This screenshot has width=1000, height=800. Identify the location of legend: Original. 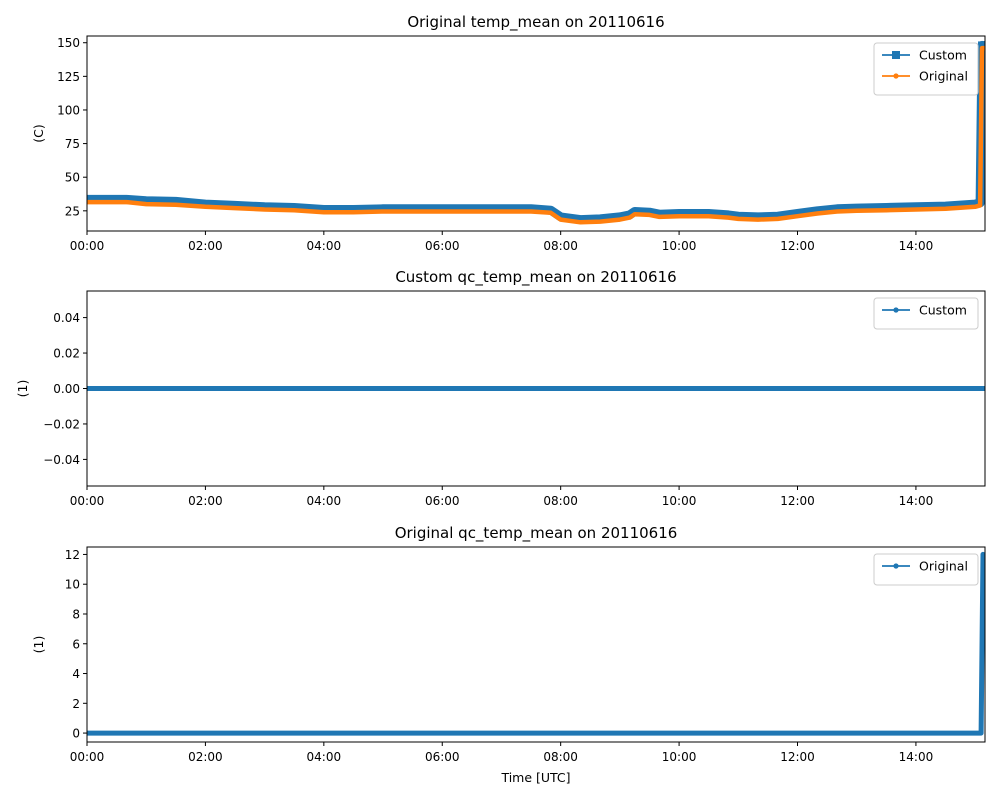
(926, 569).